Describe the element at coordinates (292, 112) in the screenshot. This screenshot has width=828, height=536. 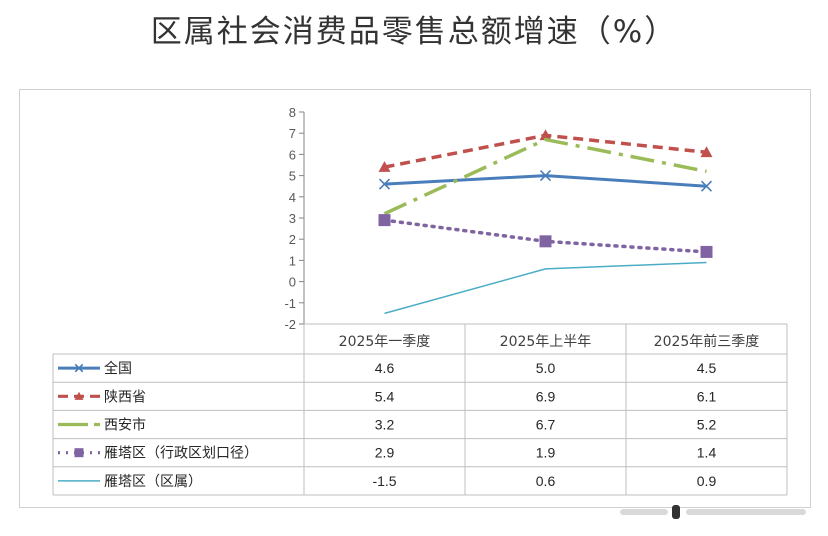
I see `y-tick-label: 8` at that location.